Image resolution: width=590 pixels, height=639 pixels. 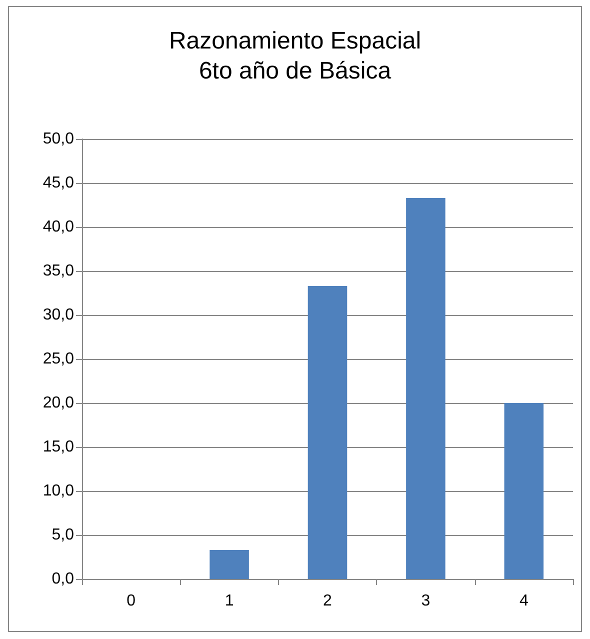 I want to click on y-tick-label: 35,0, so click(x=58, y=271).